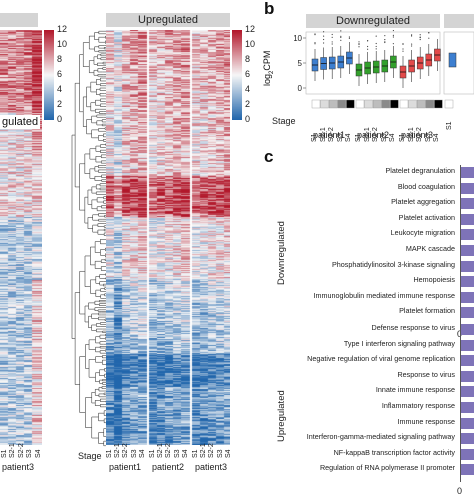 This screenshot has height=496, width=474. What do you see at coordinates (415, 389) in the screenshot?
I see `term-label: Innate immune response` at bounding box center [415, 389].